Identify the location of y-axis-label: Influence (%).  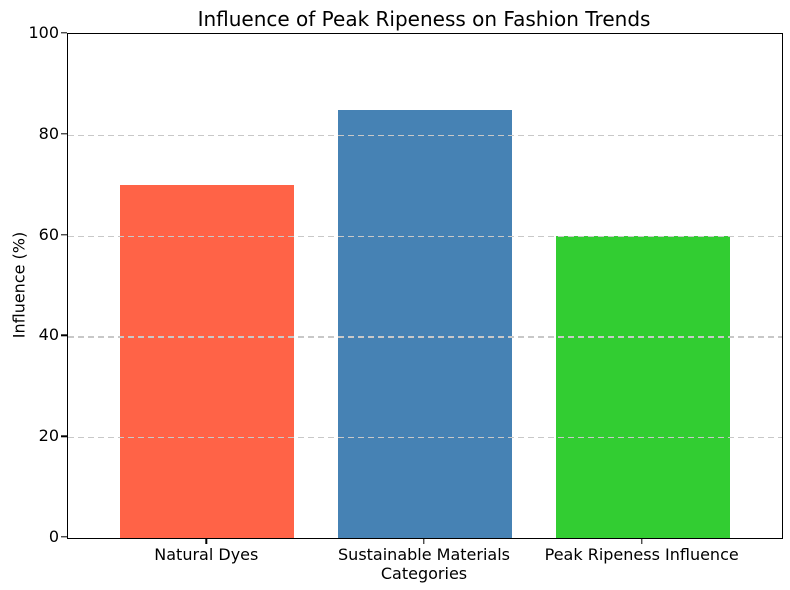
(19, 285).